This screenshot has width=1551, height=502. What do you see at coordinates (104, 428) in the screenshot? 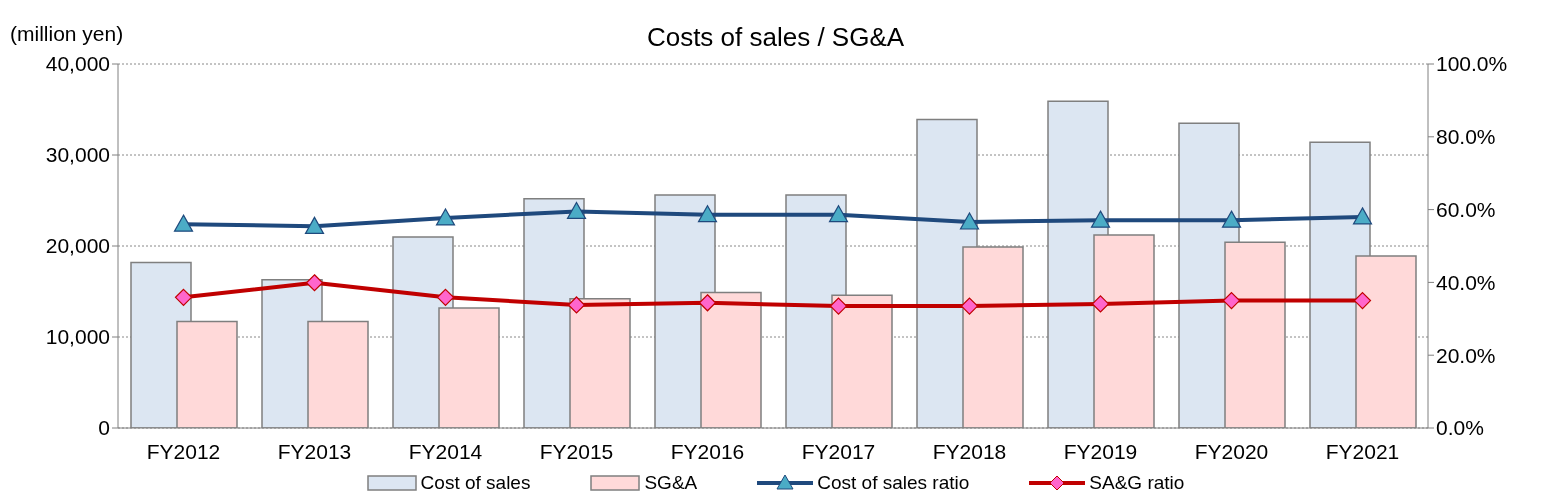
I see `y-tick-label: 0` at bounding box center [104, 428].